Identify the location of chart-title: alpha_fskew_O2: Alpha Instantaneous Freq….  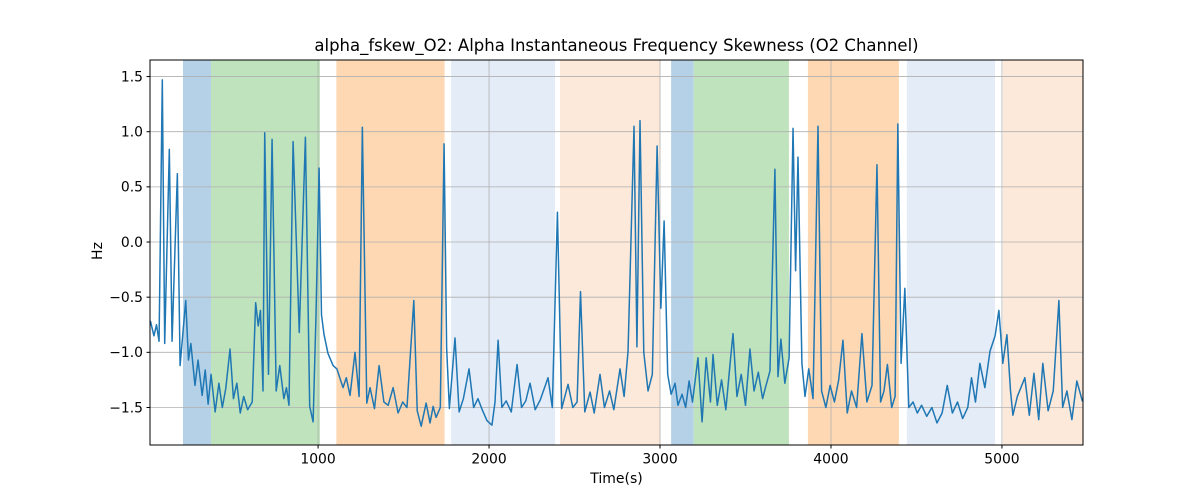
(616, 45).